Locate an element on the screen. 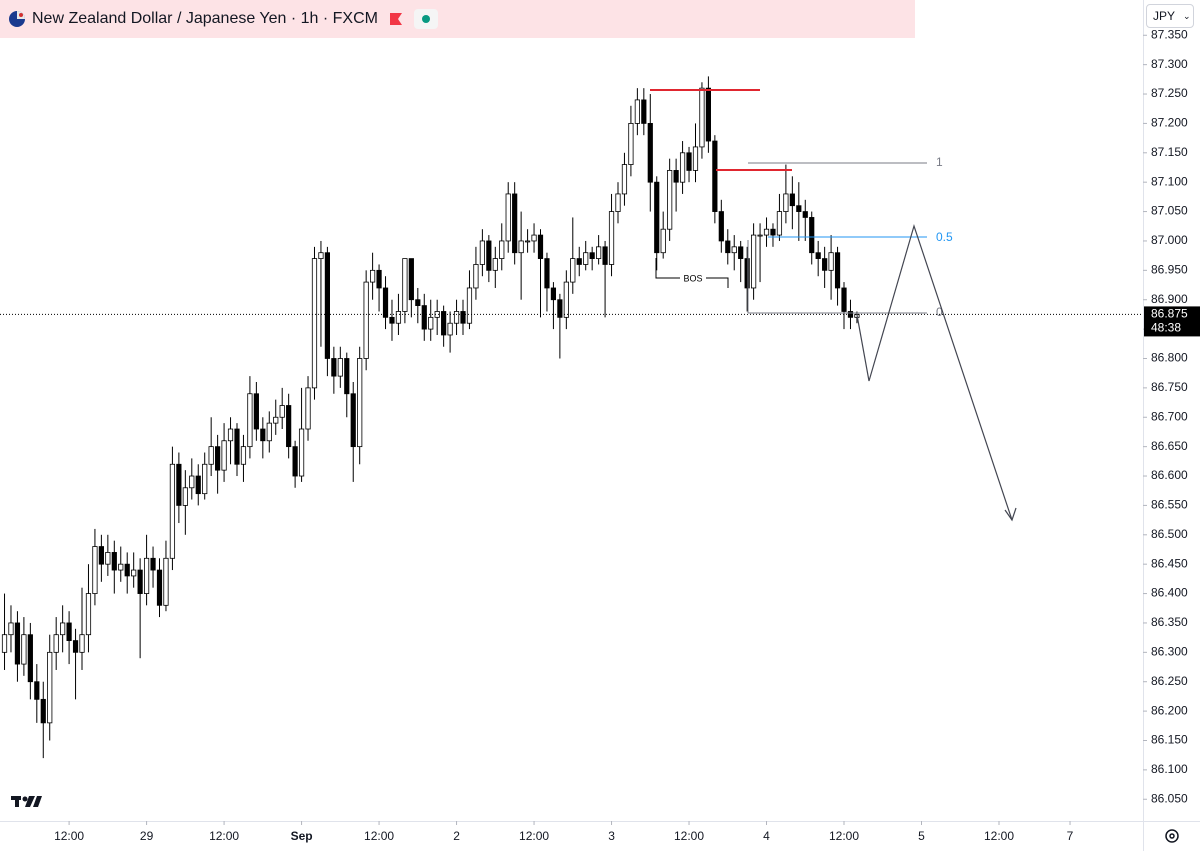  y-tick-label: 86.950 is located at coordinates (1169, 270).